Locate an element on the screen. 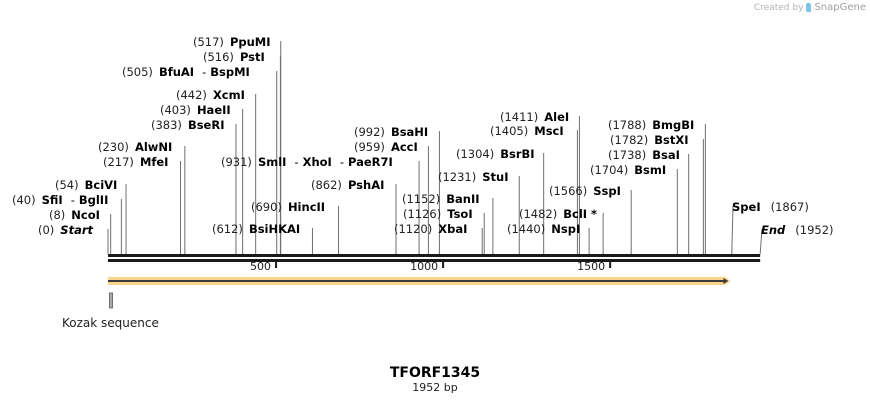  site-label-smli: (931) SmlI - XhoI - PaeR7I is located at coordinates (307, 162).